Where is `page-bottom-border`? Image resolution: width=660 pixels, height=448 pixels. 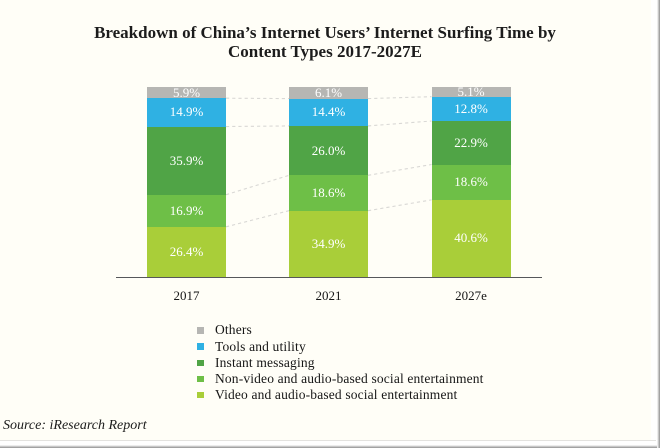
page-bottom-border is located at coordinates (330, 446).